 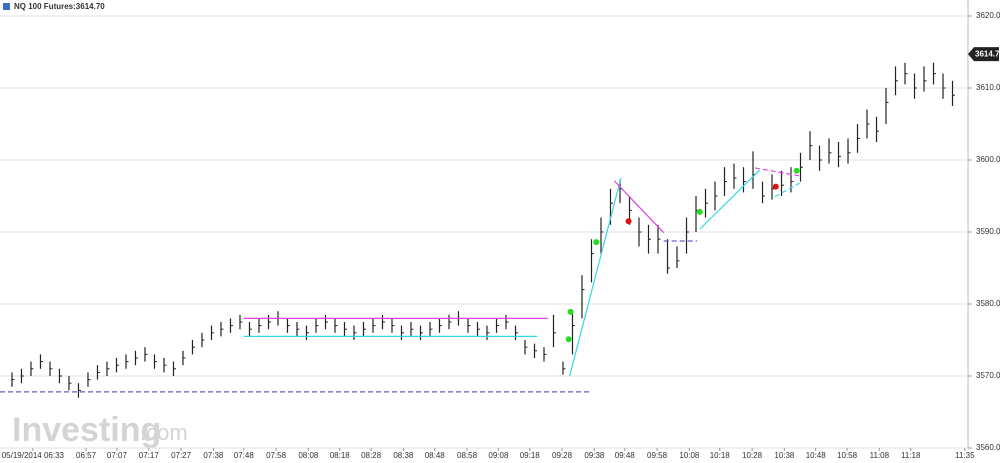 What do you see at coordinates (117, 455) in the screenshot?
I see `x-tick-label: 07:07` at bounding box center [117, 455].